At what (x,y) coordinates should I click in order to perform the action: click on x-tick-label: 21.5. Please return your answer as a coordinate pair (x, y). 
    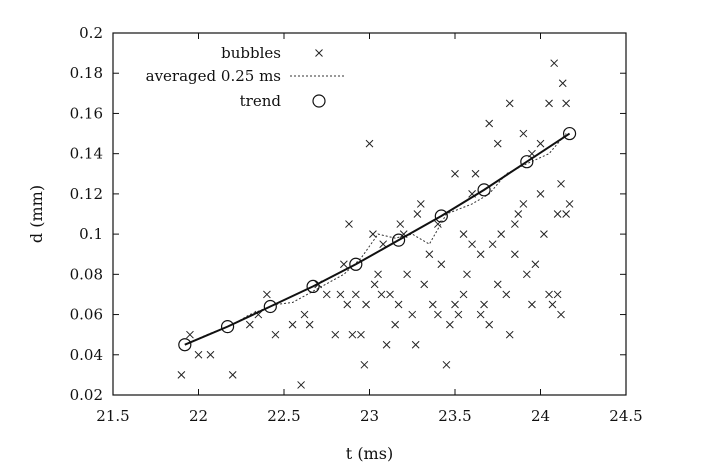
    Looking at the image, I should click on (112, 416).